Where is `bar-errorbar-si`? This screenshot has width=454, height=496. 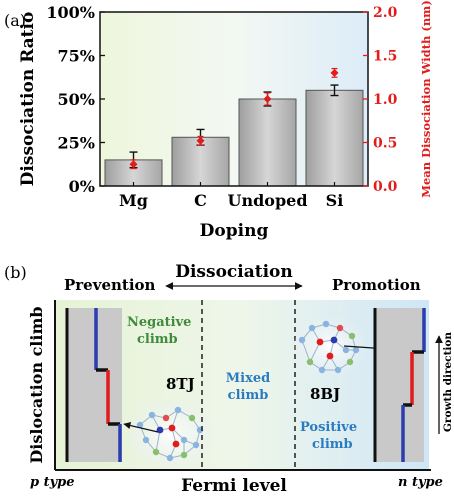
bar-errorbar-si is located at coordinates (334, 90).